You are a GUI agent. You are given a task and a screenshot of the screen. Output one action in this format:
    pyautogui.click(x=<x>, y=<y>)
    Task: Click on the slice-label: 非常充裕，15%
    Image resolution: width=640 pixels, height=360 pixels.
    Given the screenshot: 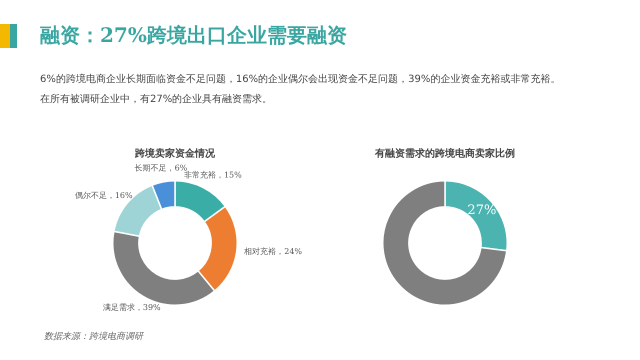 What is the action you would take?
    pyautogui.click(x=213, y=175)
    